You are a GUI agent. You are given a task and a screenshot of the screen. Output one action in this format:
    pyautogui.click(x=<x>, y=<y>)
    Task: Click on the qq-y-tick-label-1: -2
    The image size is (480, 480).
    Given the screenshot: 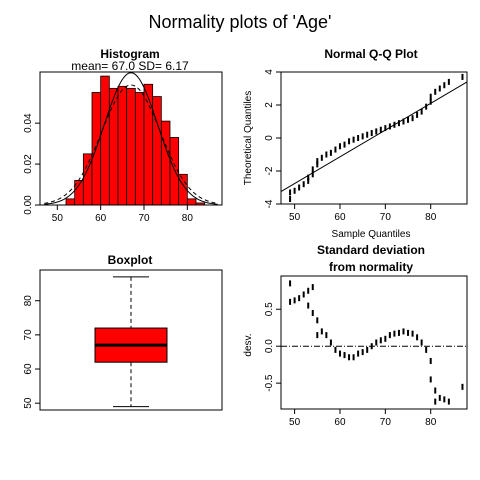 What is the action you would take?
    pyautogui.click(x=269, y=170)
    